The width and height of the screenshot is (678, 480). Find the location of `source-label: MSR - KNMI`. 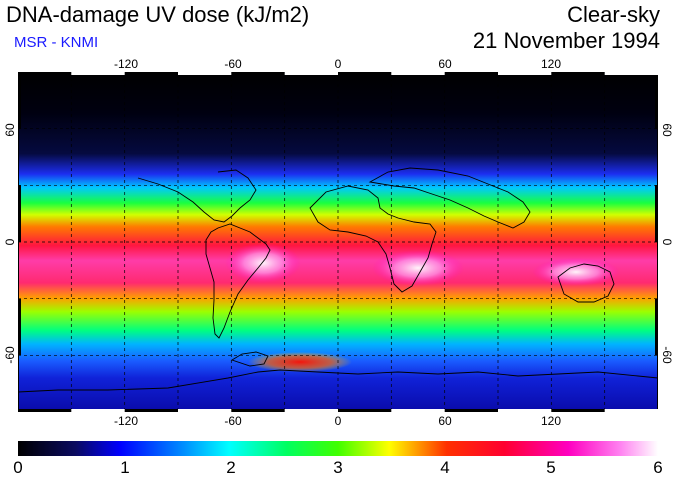

source-label: MSR - KNMI is located at coordinates (56, 42).